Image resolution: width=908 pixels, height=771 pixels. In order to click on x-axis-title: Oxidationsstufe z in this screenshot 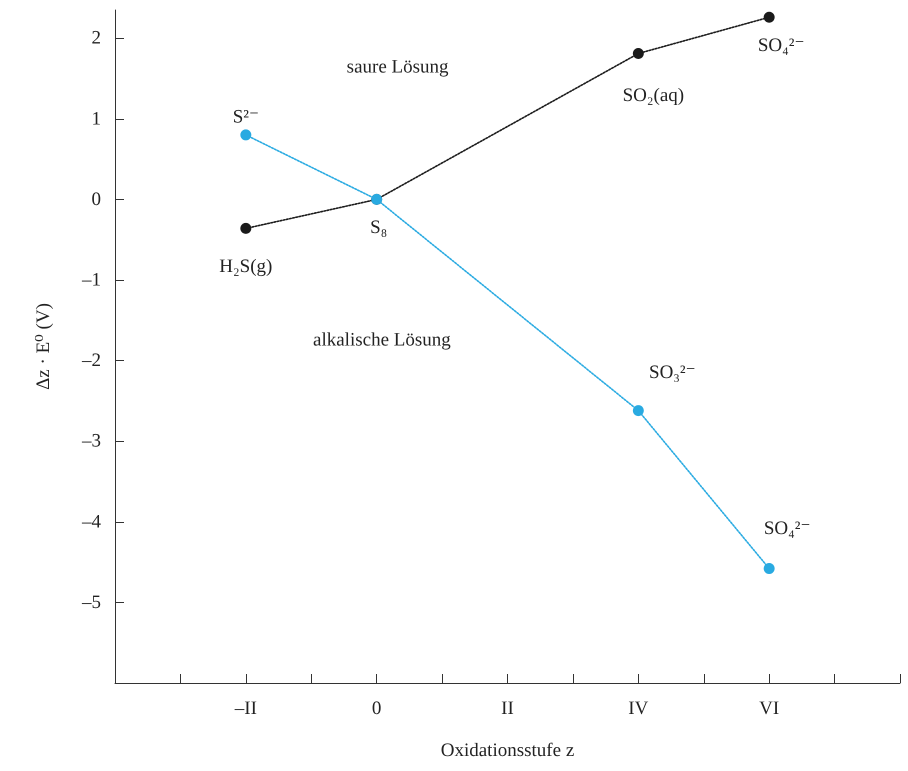, I will do `click(507, 750)`.